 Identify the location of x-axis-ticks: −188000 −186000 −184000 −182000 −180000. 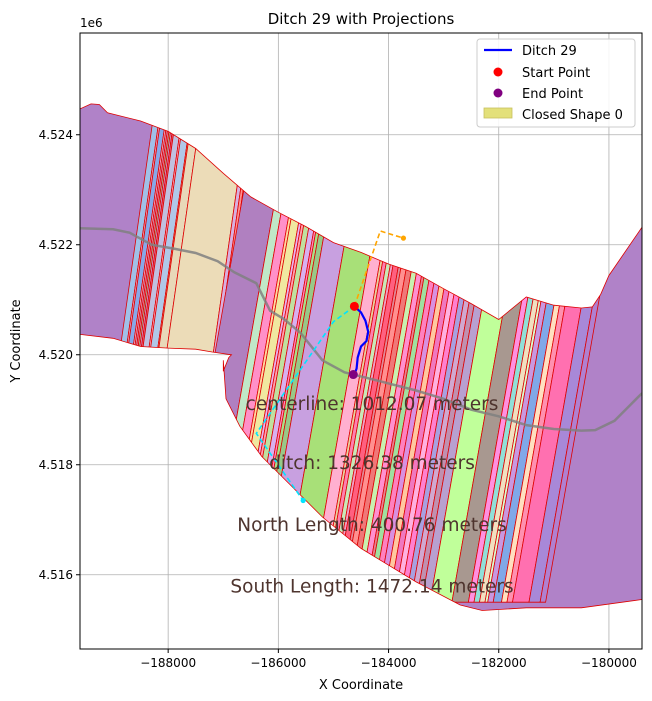
(388, 659).